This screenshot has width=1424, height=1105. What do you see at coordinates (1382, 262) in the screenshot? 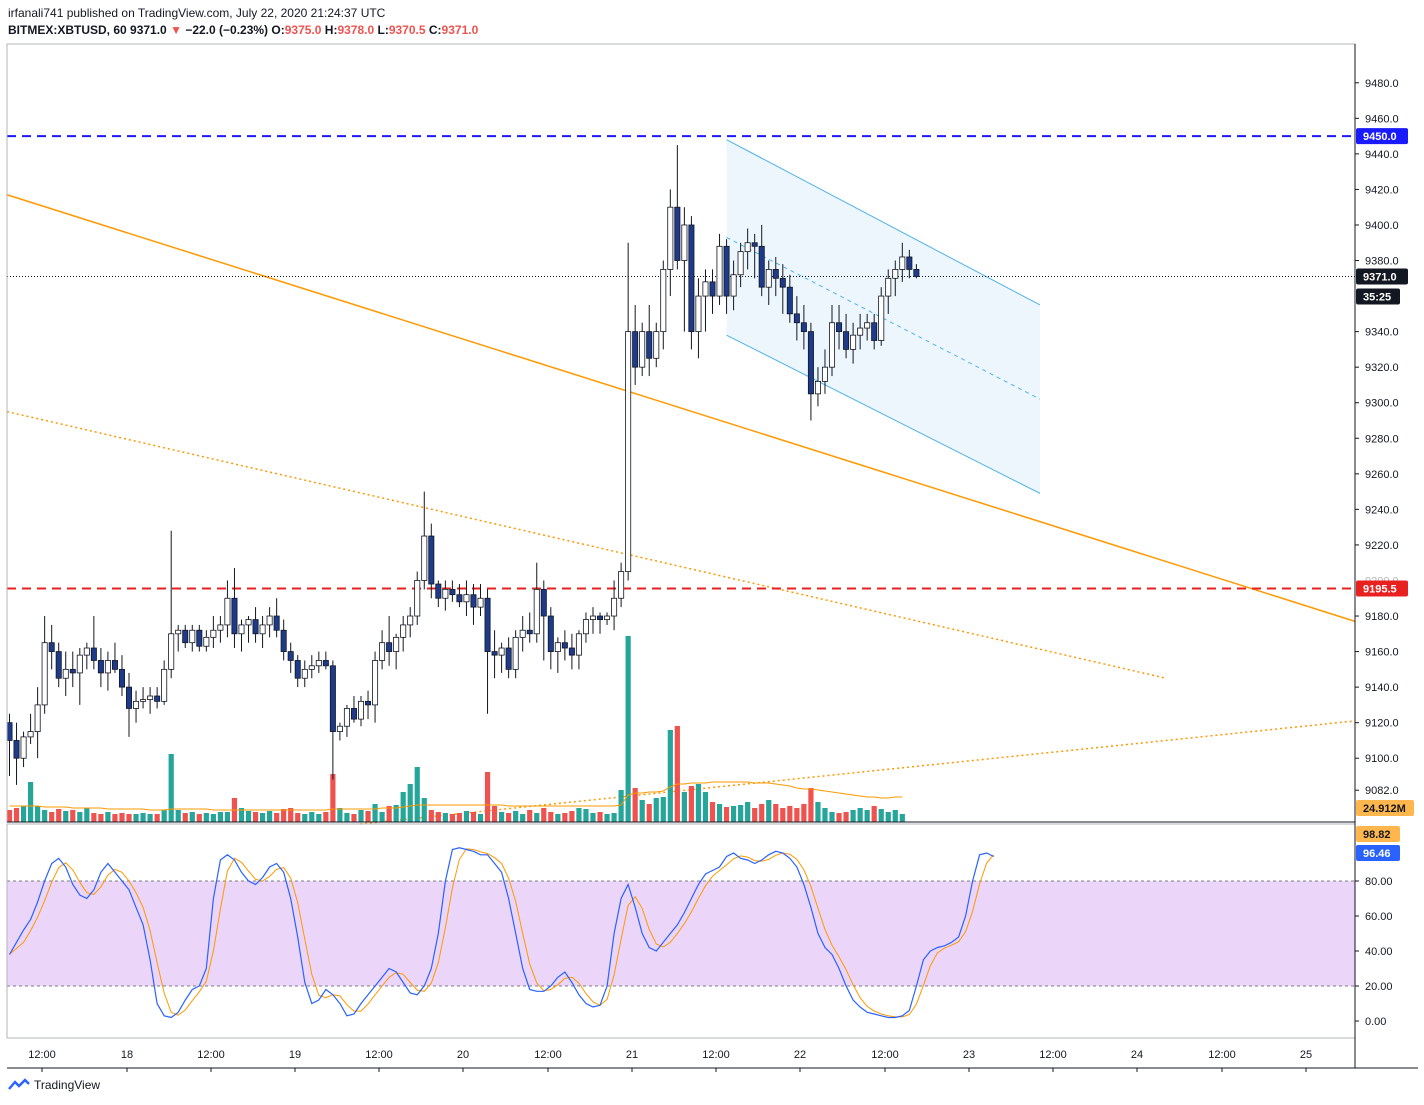
I see `price-tick-label: 9380.0` at bounding box center [1382, 262].